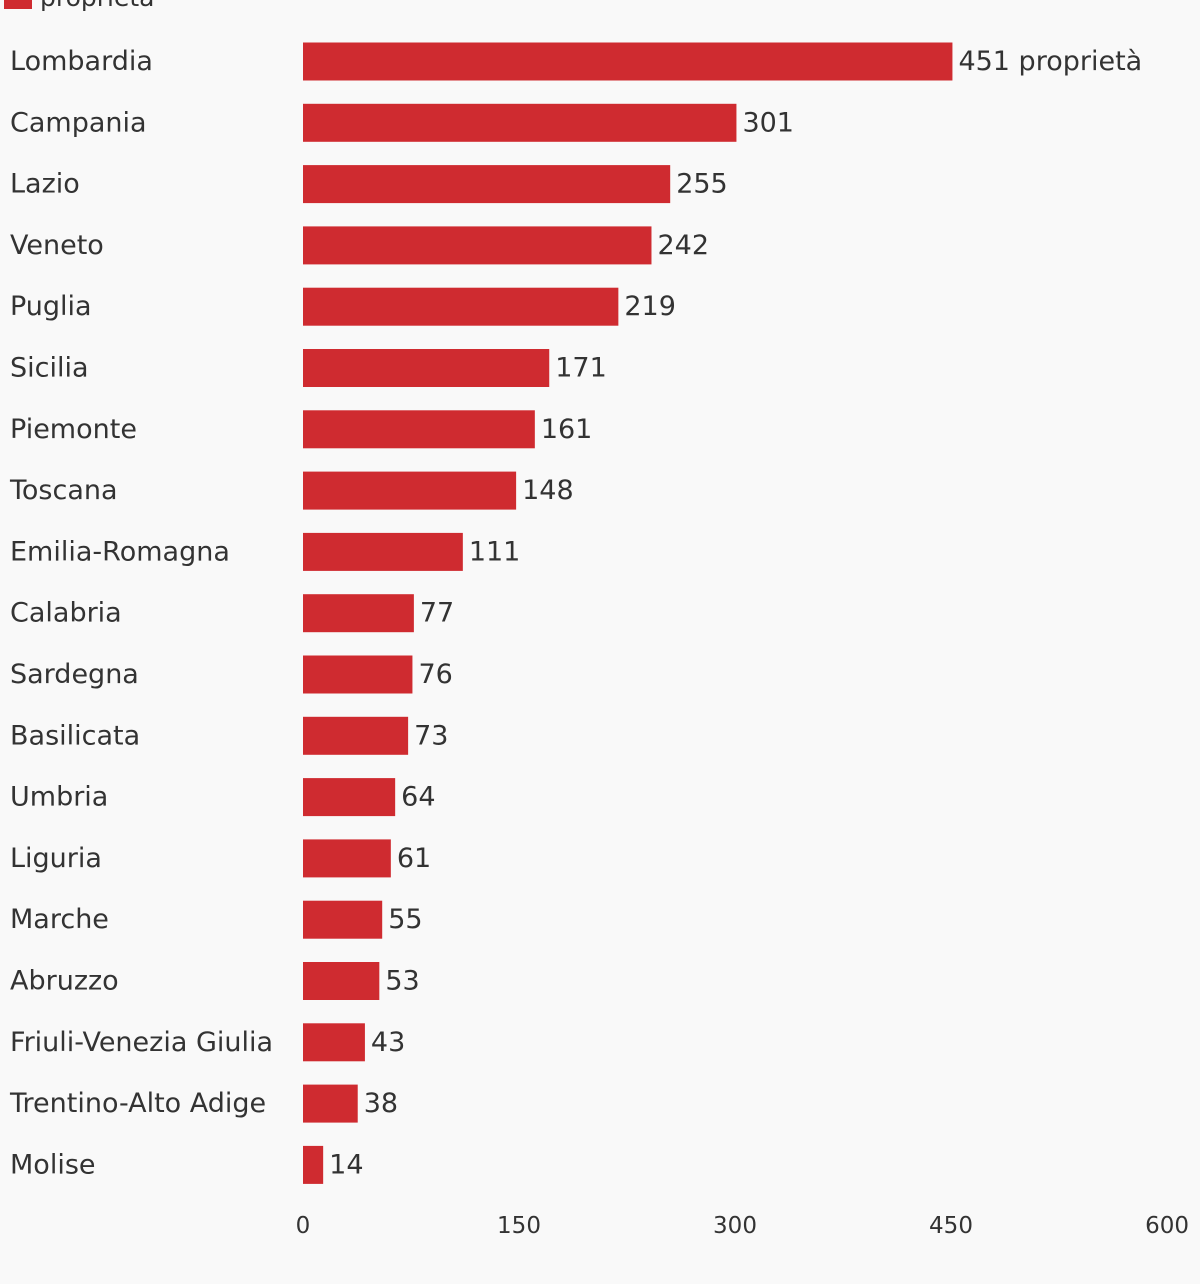  Describe the element at coordinates (347, 858) in the screenshot. I see `bar-liguria` at that location.